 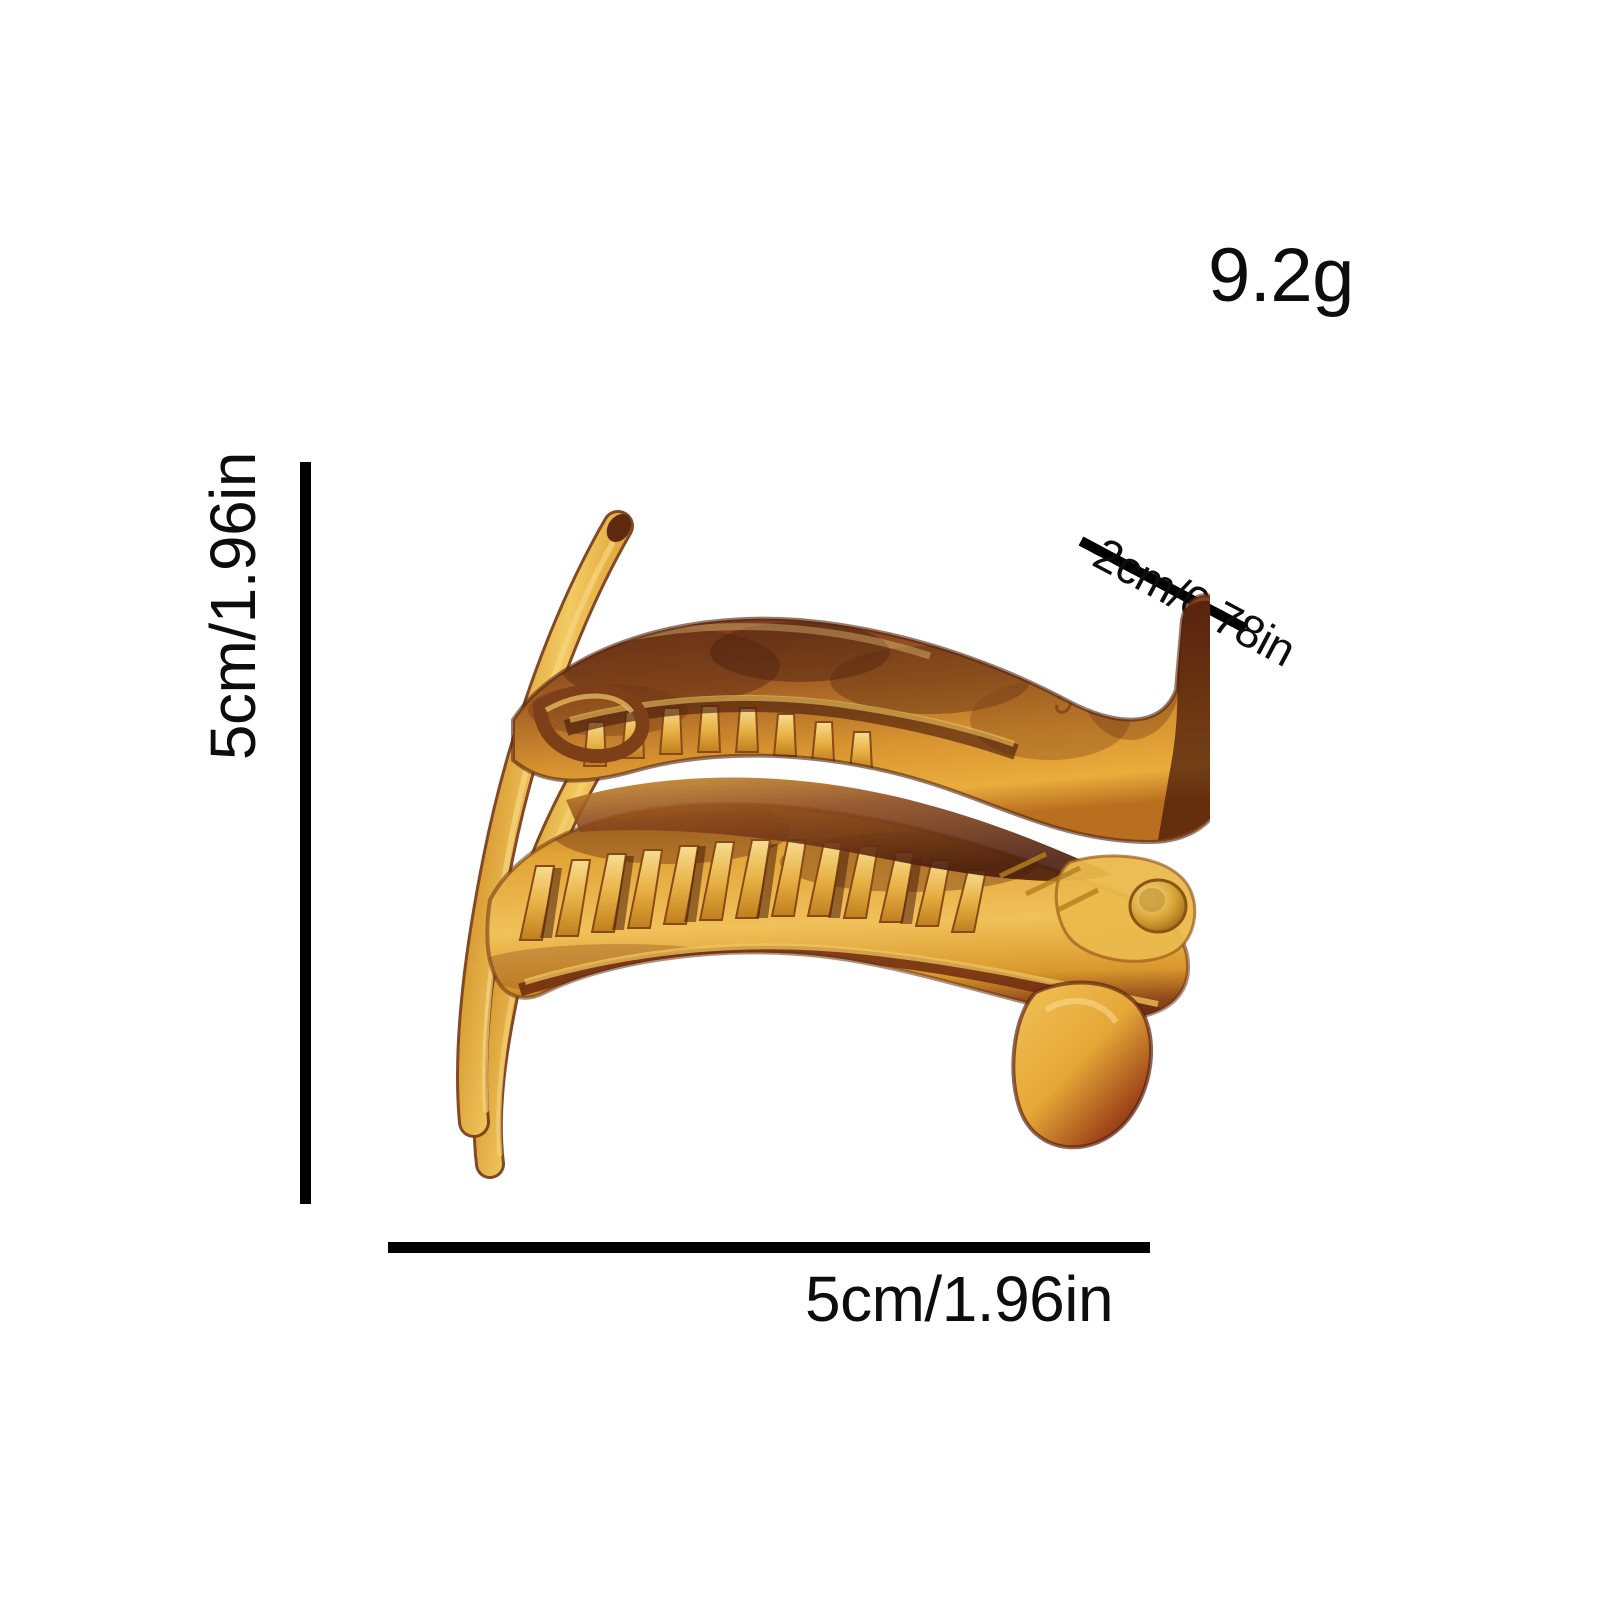 I want to click on clip-mouth-shadow, so click(x=839, y=829).